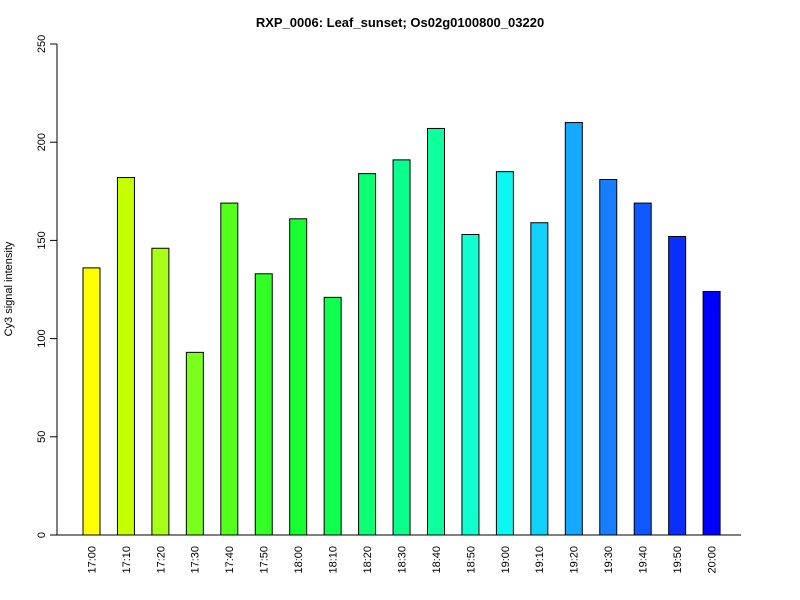 This screenshot has width=800, height=600. Describe the element at coordinates (42, 338) in the screenshot. I see `y-tick-label: 100` at that location.